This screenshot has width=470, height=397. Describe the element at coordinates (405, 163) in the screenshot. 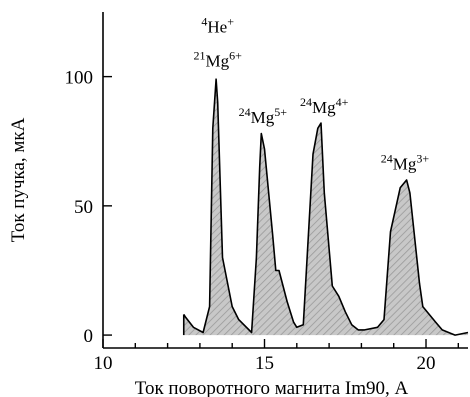

I see `peak-label: 24Mg3+` at that location.